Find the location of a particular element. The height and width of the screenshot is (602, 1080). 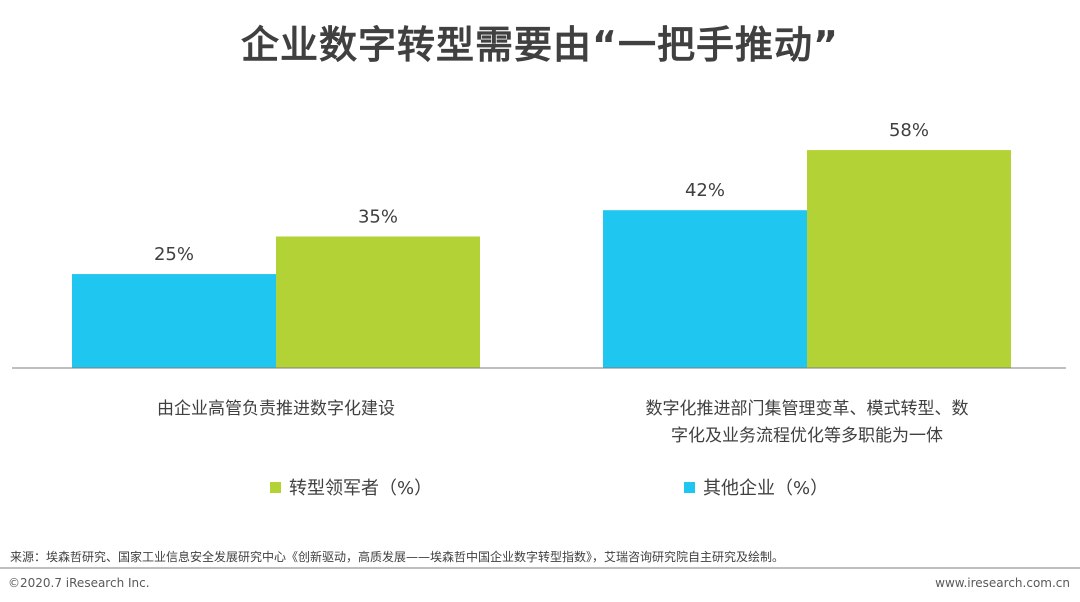

footer-copyright: ©2020.7 iResearch Inc. is located at coordinates (79, 583).